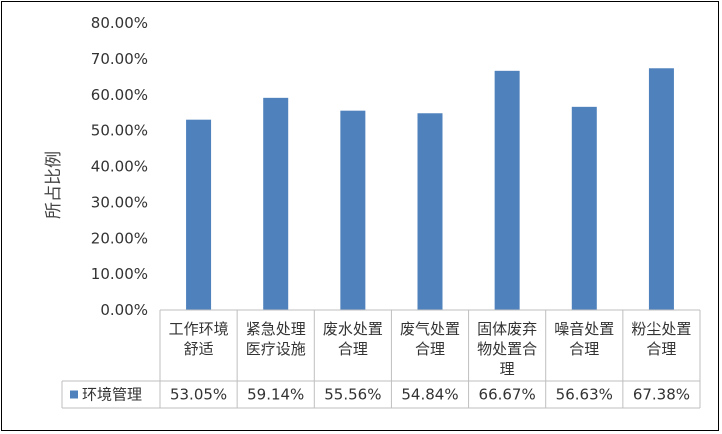 This screenshot has height=434, width=722. I want to click on y-tick-label: 0.00%, so click(124, 310).